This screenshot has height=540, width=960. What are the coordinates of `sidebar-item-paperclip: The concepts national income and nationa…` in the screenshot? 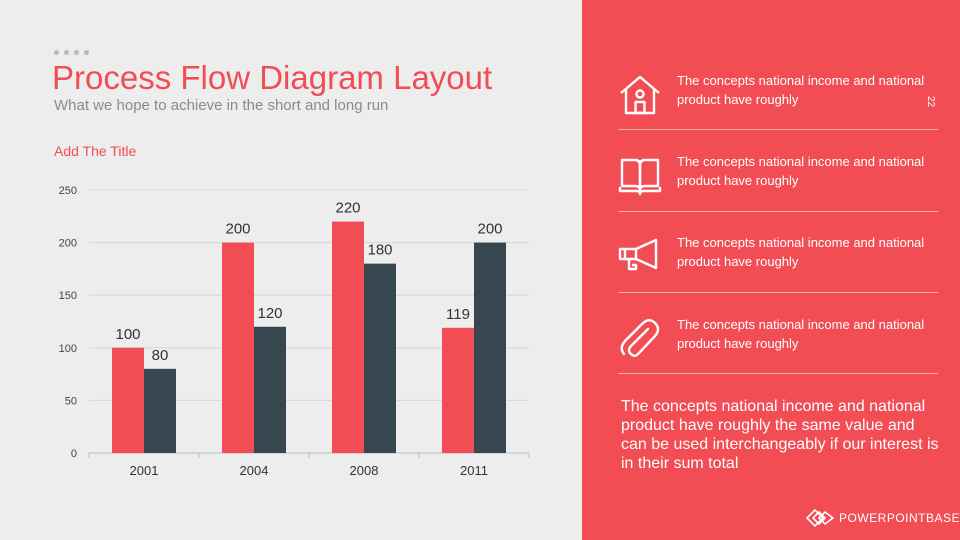 It's located at (778, 345).